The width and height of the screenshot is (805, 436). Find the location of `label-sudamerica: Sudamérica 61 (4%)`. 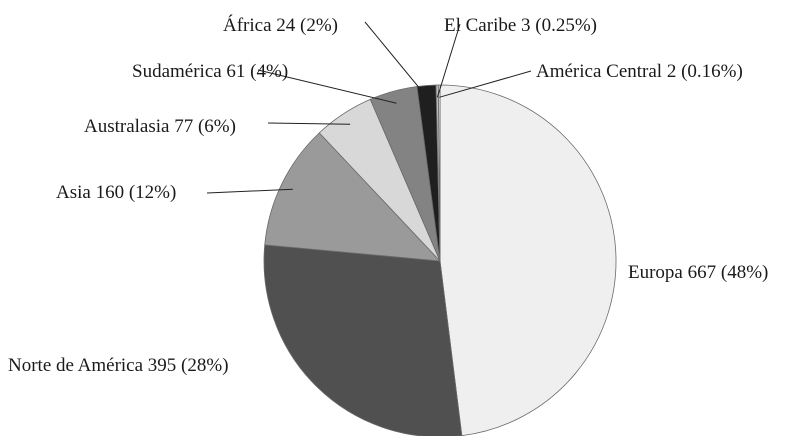

label-sudamerica: Sudamérica 61 (4%) is located at coordinates (210, 71).